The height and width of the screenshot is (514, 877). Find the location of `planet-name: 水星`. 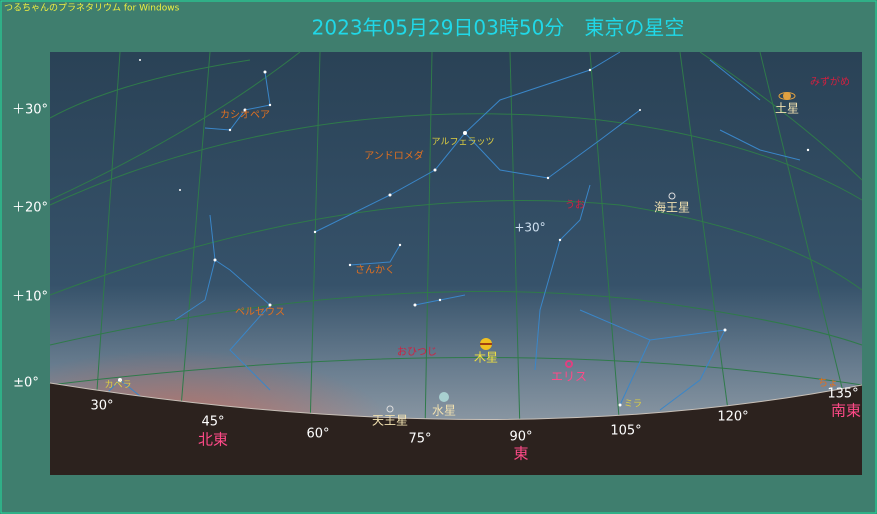

planet-name: 水星 is located at coordinates (444, 411).